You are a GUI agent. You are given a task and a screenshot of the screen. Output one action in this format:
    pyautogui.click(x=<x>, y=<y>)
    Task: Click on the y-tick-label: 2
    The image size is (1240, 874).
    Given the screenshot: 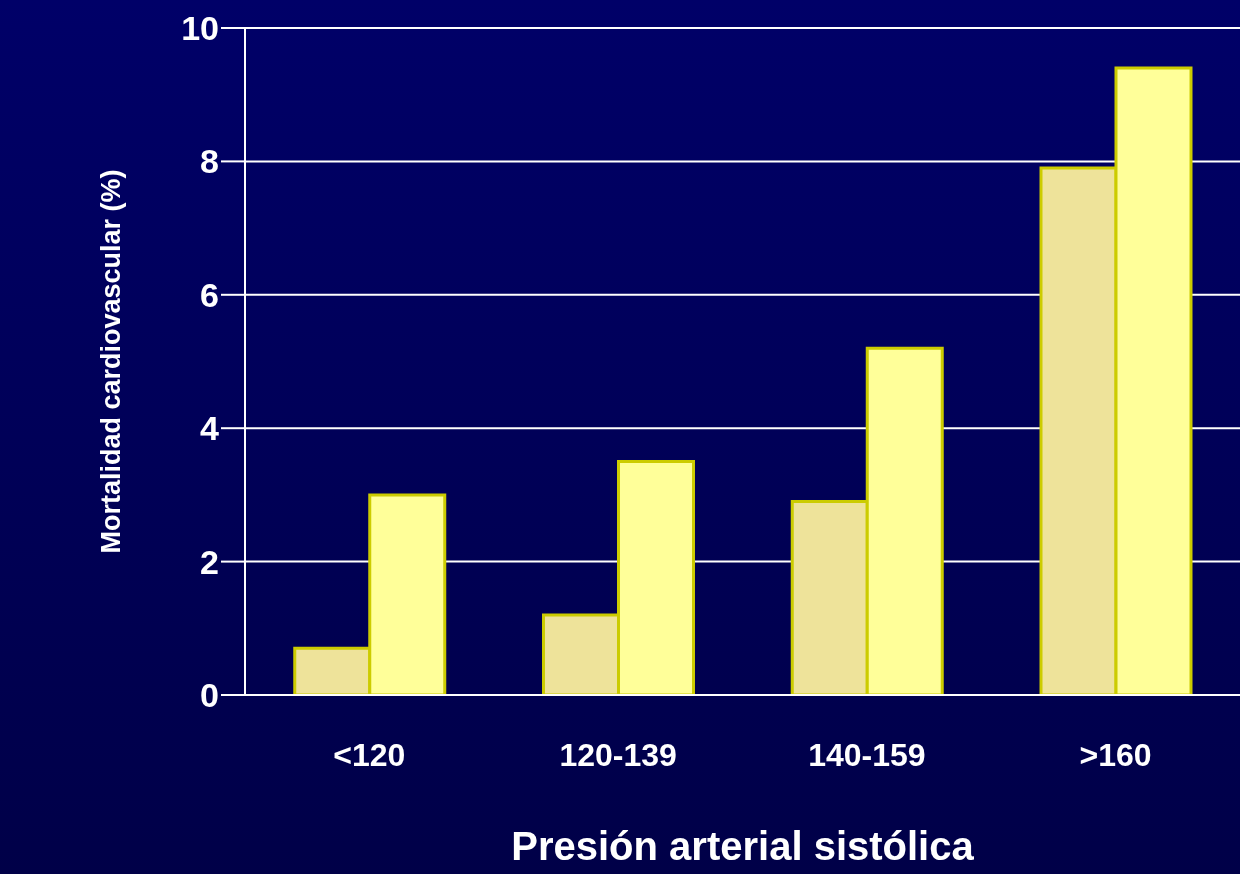 What is the action you would take?
    pyautogui.click(x=209, y=561)
    